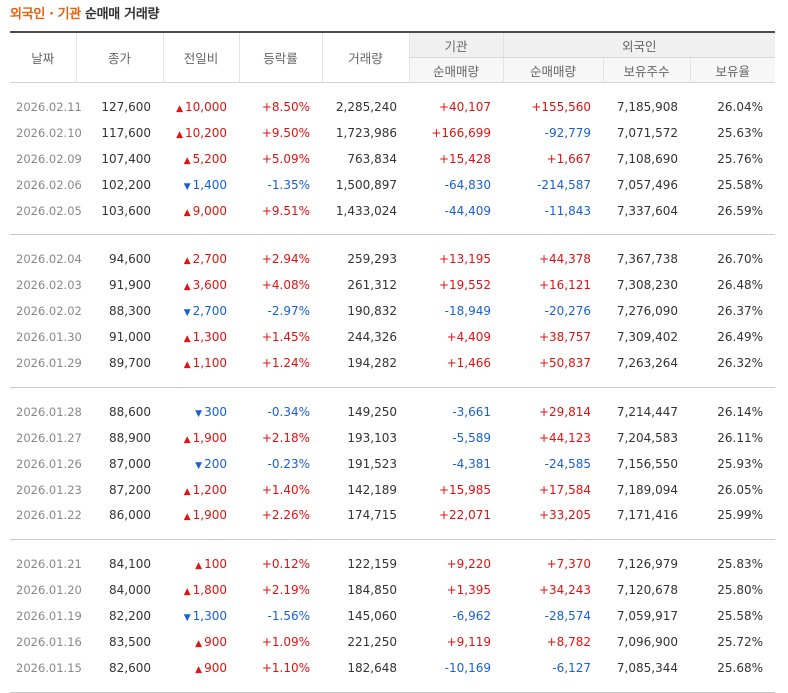 The width and height of the screenshot is (788, 693). I want to click on foreign-holdings-cell: 7,263,264, so click(647, 362).